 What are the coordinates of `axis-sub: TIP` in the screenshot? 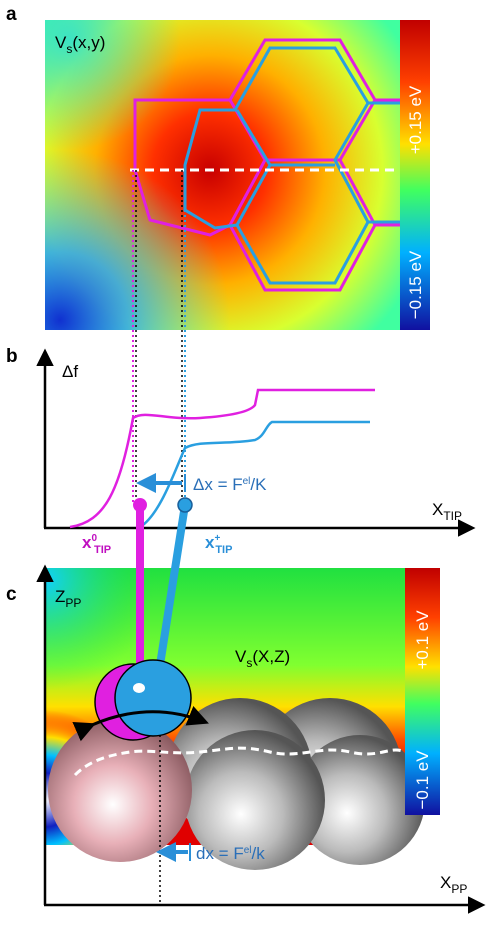 It's located at (452, 516).